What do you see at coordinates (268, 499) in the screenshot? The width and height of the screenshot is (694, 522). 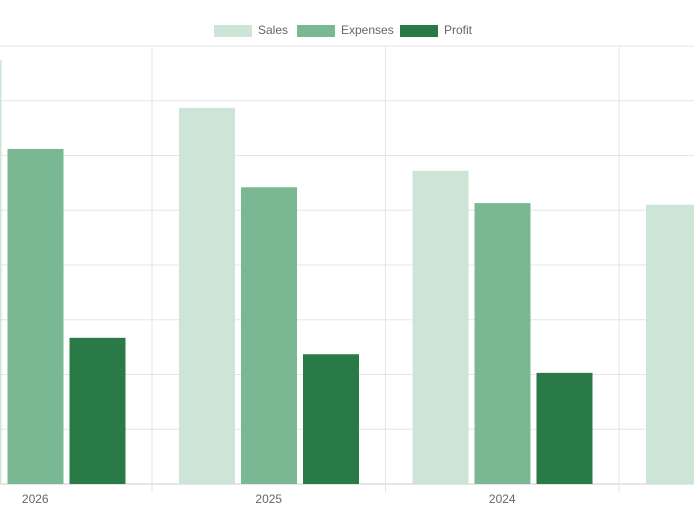 I see `x-tick-label: 2025` at bounding box center [268, 499].